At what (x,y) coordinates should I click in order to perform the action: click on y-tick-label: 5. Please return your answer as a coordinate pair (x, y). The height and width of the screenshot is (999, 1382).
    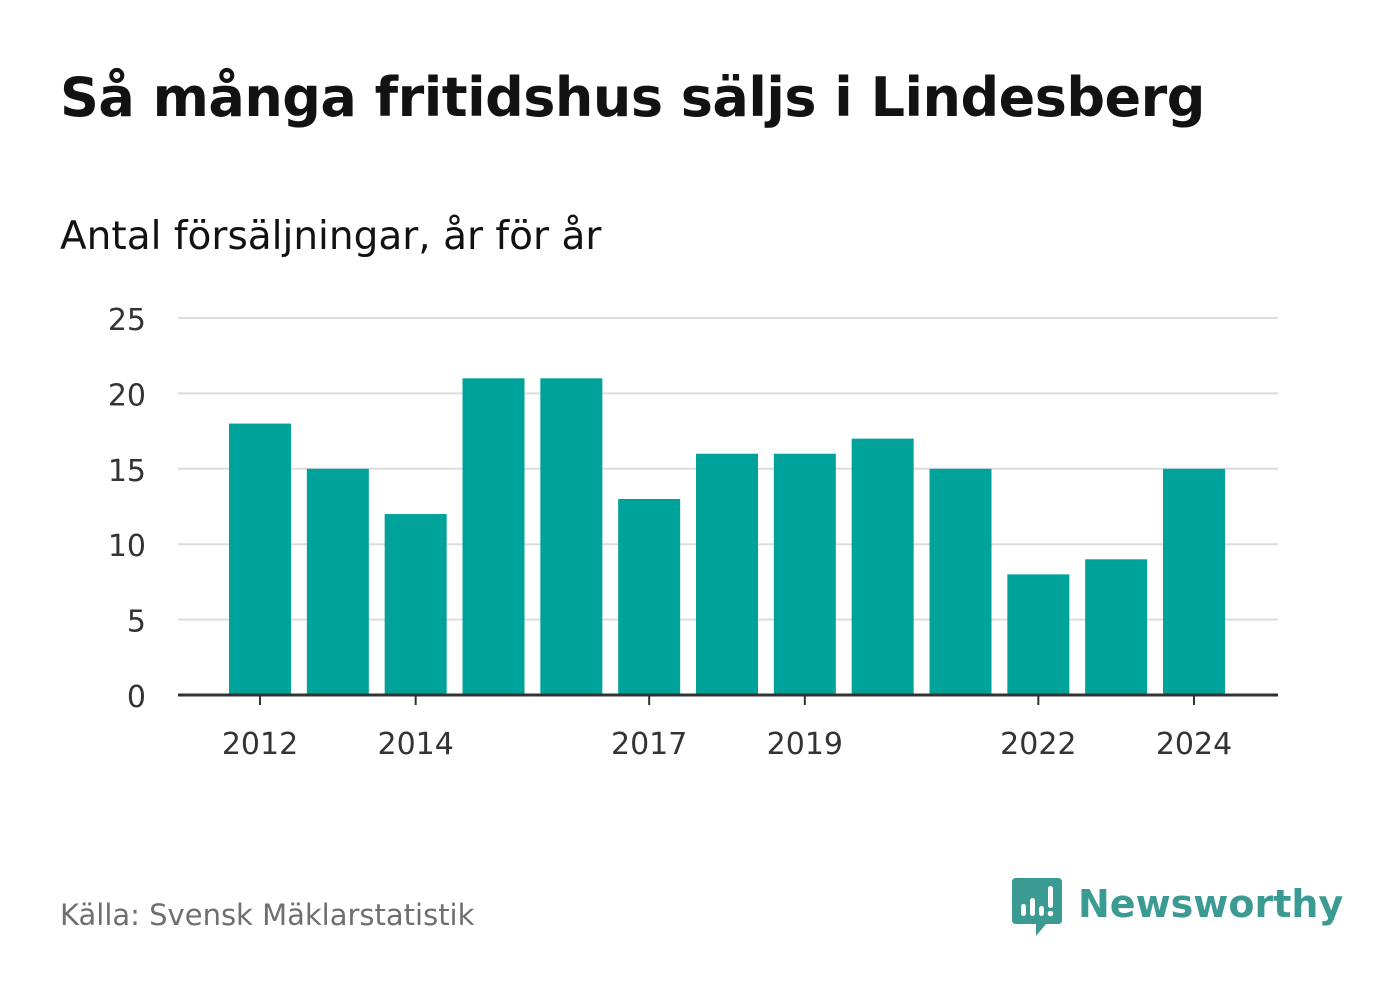
    Looking at the image, I should click on (136, 622).